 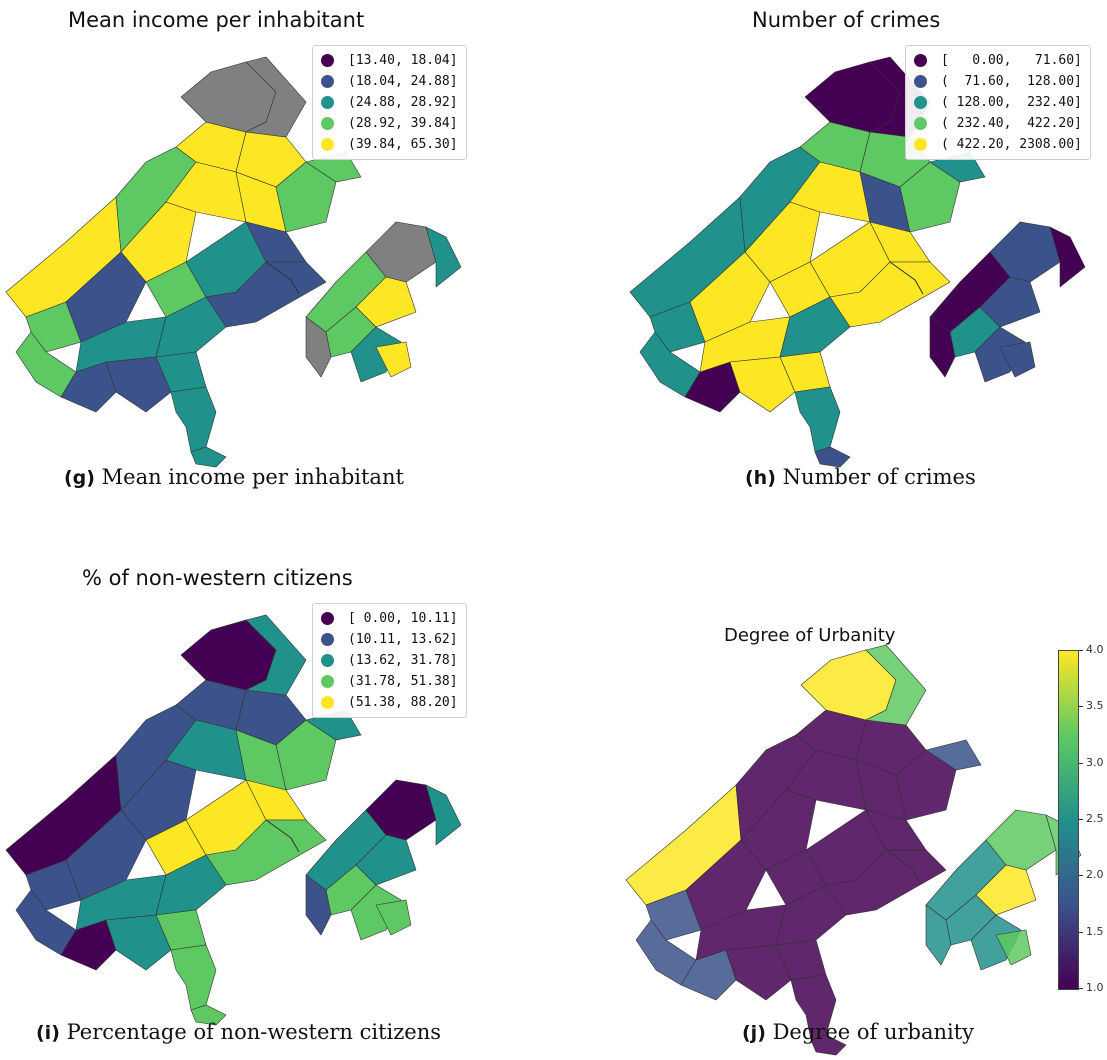 I want to click on legend-item: [13.40, 18.04], so click(x=389, y=60).